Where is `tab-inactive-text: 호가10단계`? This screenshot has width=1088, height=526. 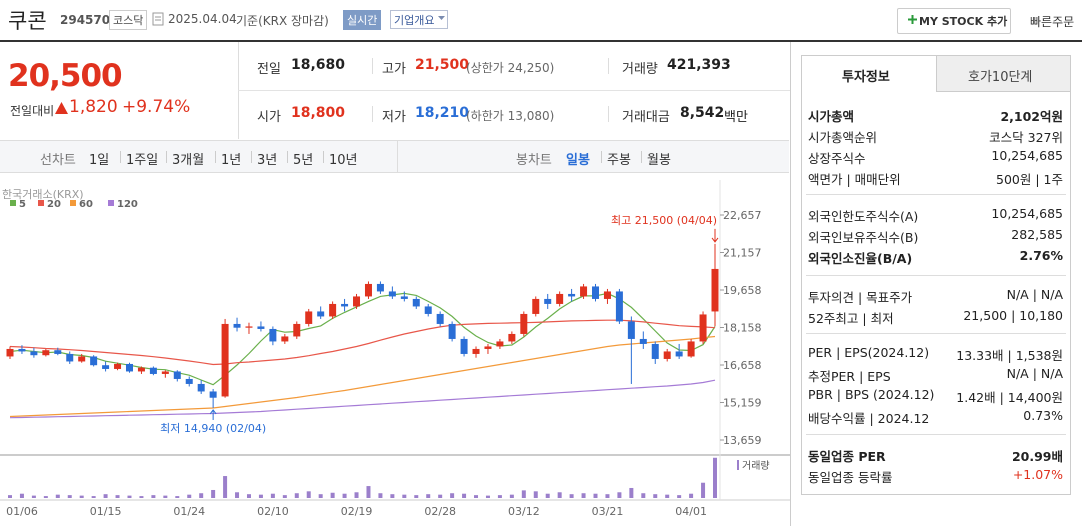 tab-inactive-text: 호가10단계 is located at coordinates (1000, 77).